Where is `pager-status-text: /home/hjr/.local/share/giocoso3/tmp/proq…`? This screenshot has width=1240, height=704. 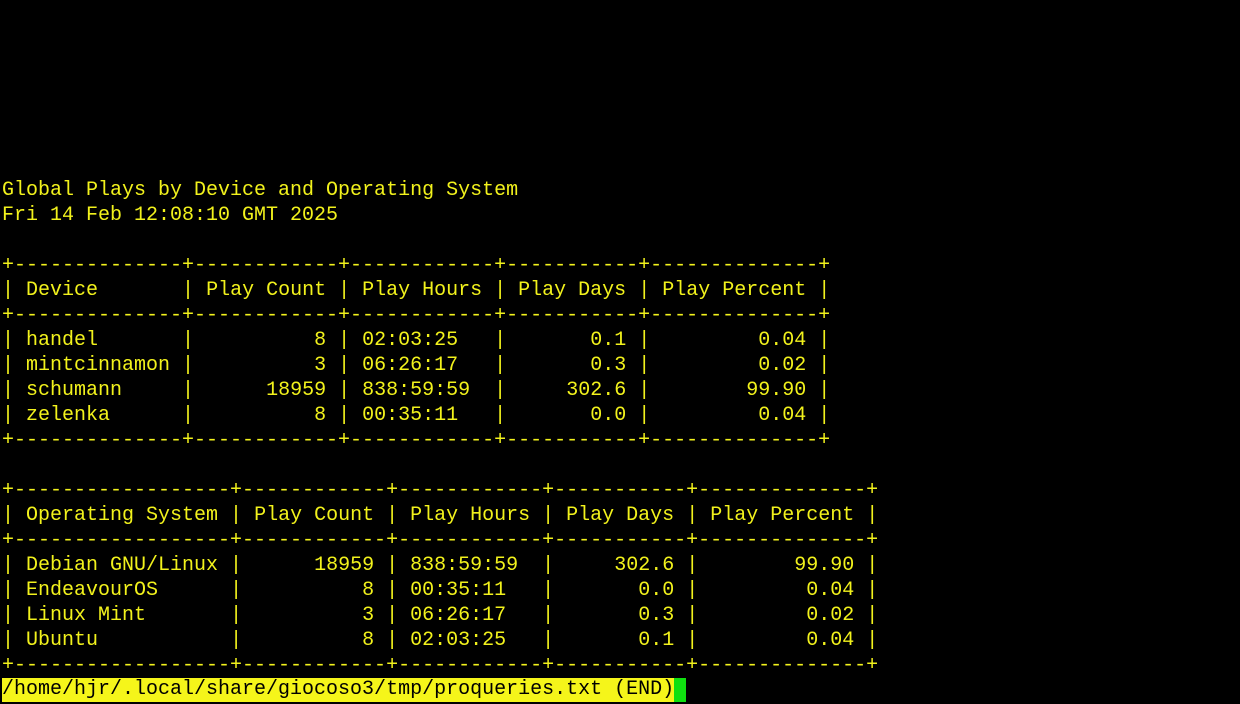 pager-status-text: /home/hjr/.local/share/giocoso3/tmp/proq… is located at coordinates (338, 690).